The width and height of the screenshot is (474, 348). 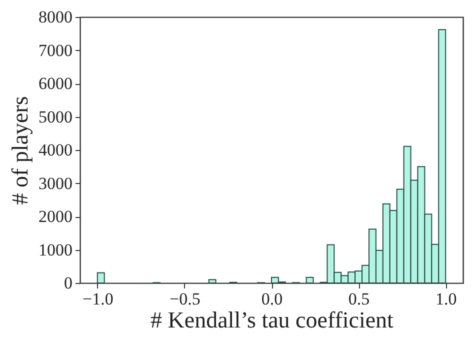 I want to click on x-tick-label: 0.5, so click(x=359, y=299).